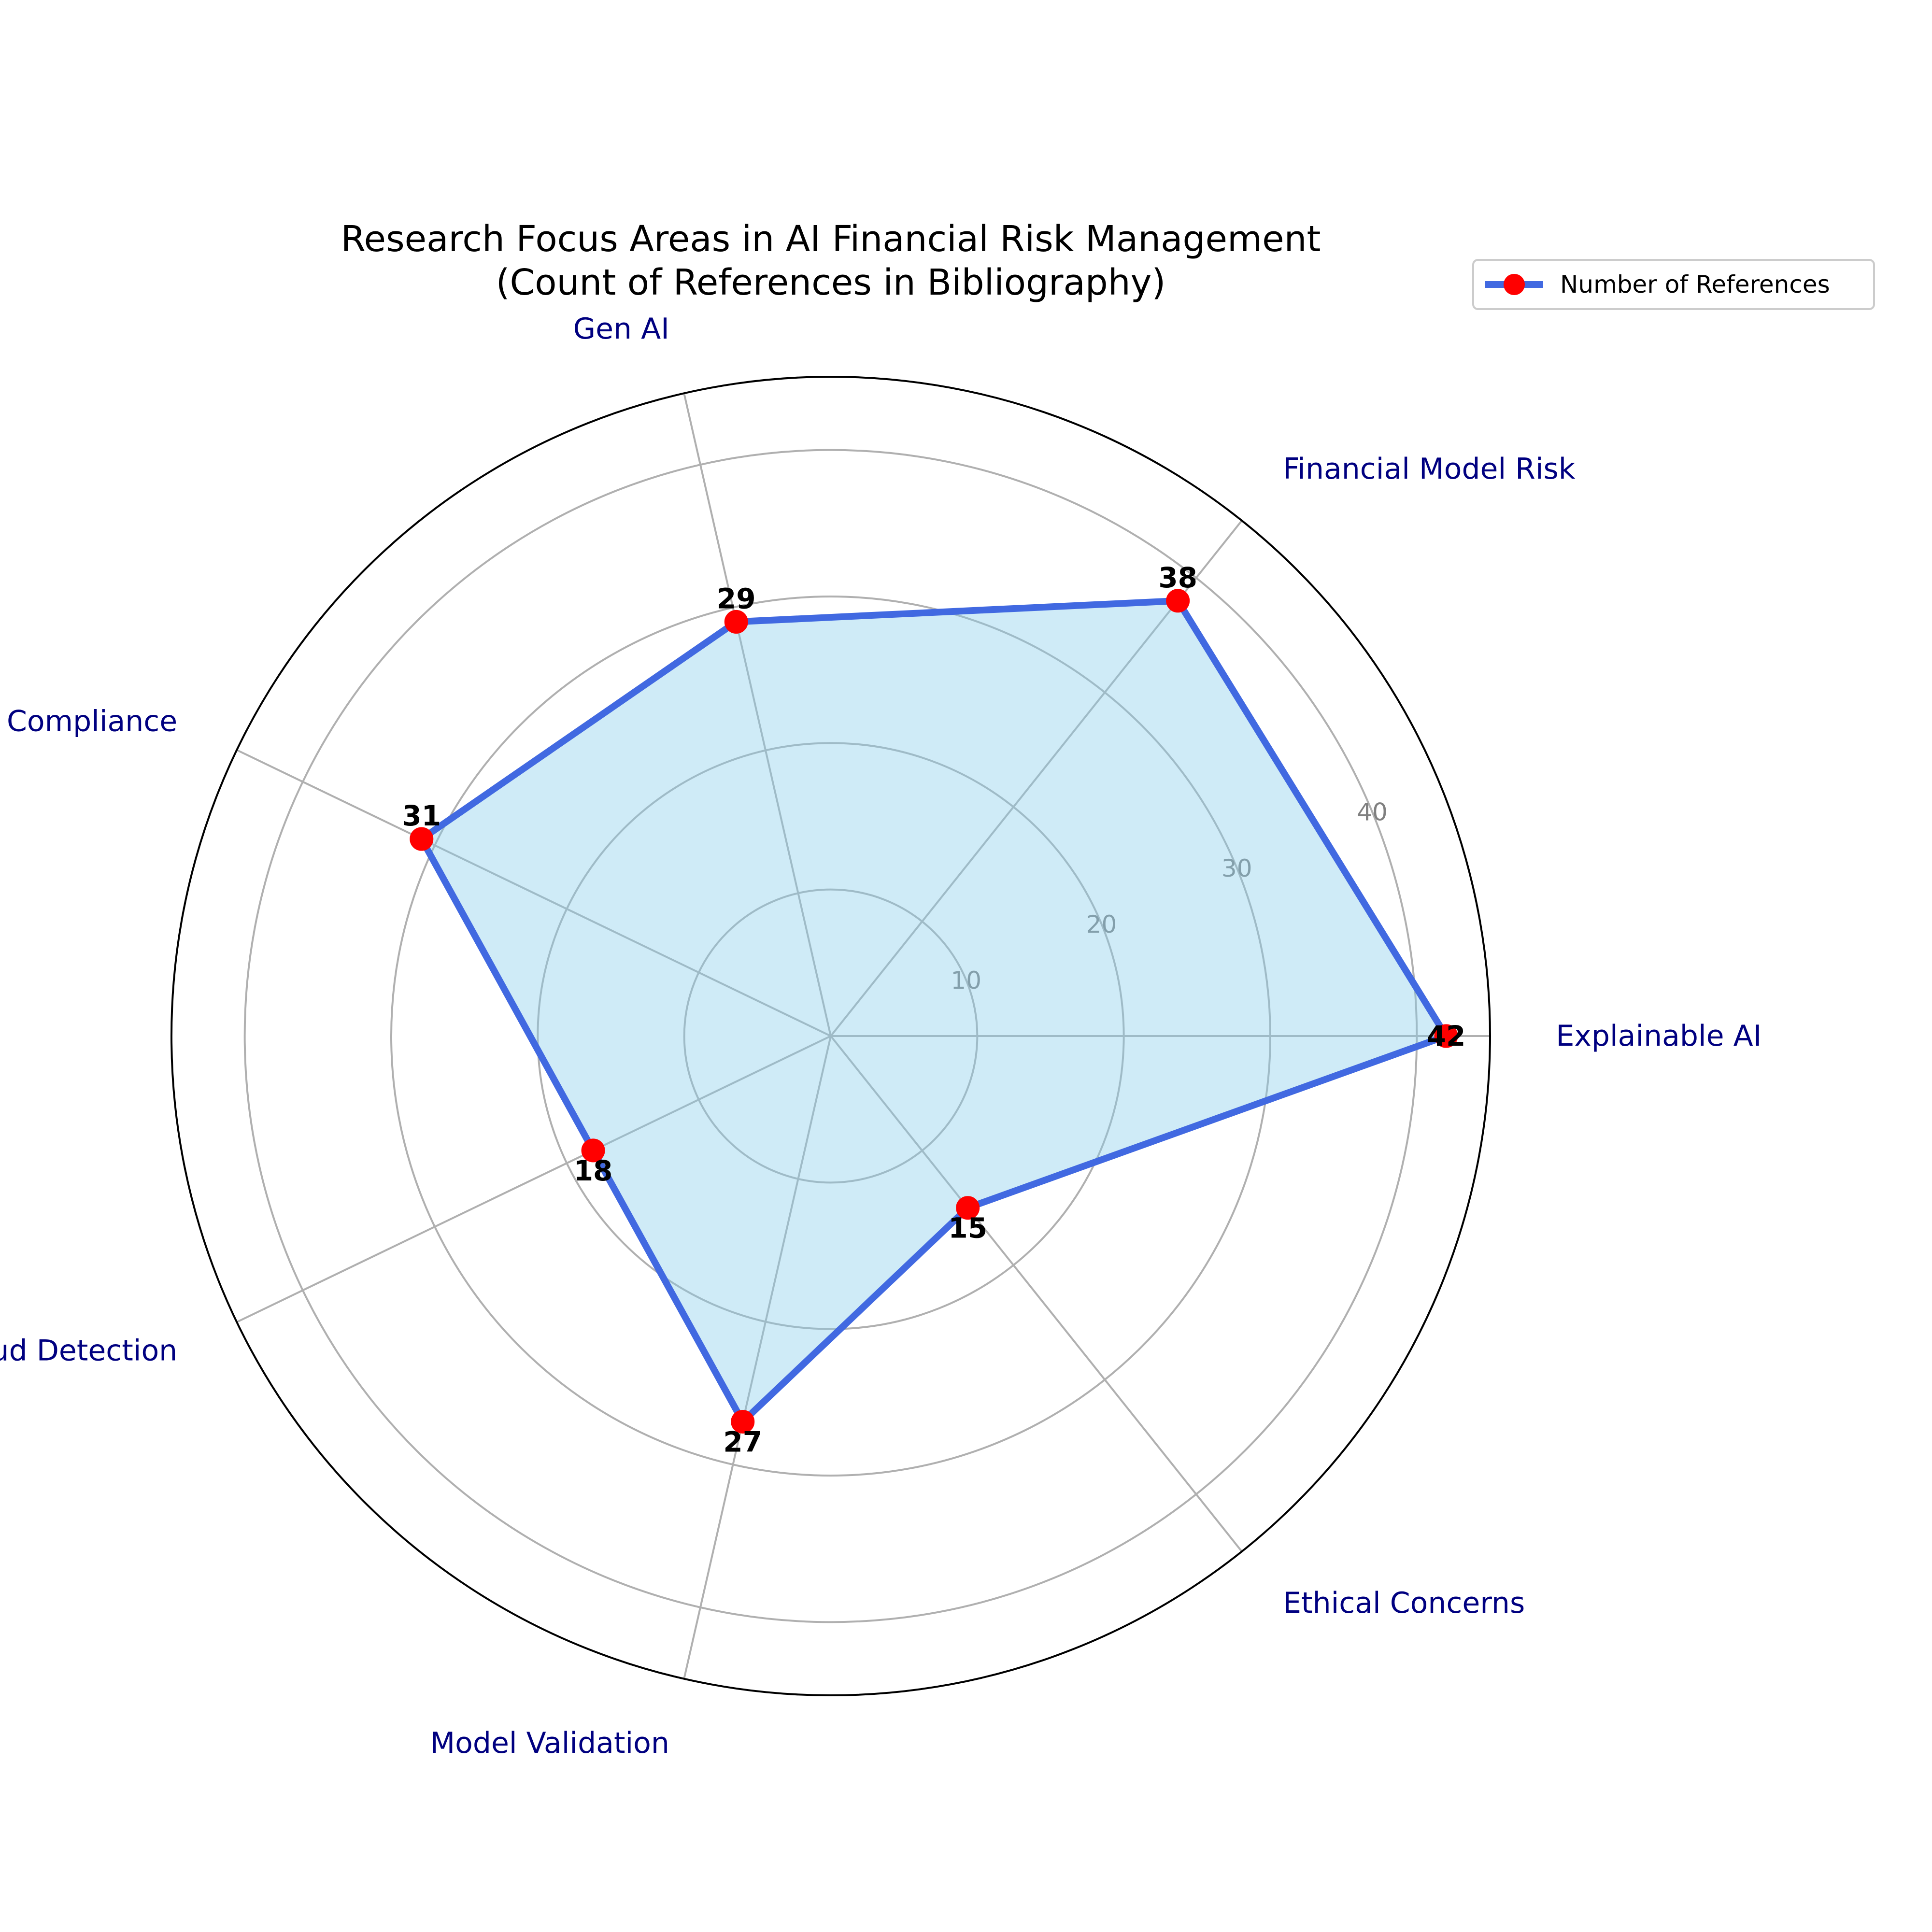 The image size is (1932, 1932). I want to click on legend-marker-swatch, so click(1514, 284).